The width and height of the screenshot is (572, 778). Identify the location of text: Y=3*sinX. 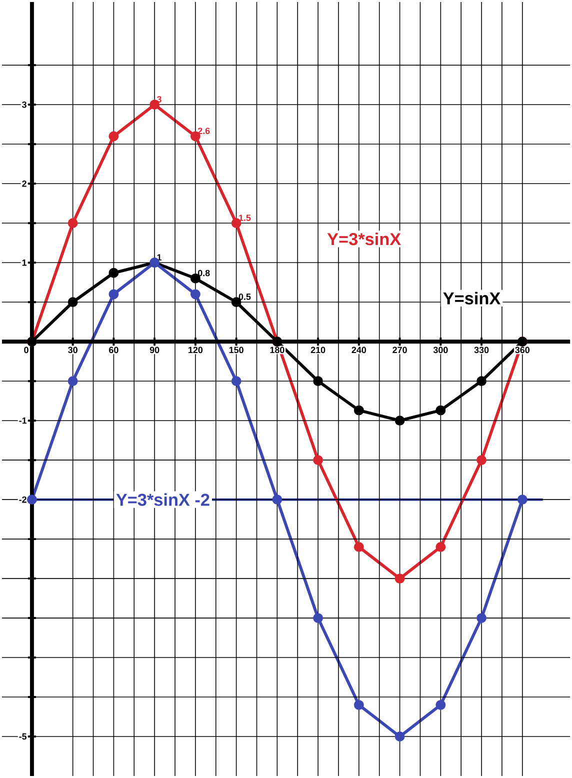
(364, 239).